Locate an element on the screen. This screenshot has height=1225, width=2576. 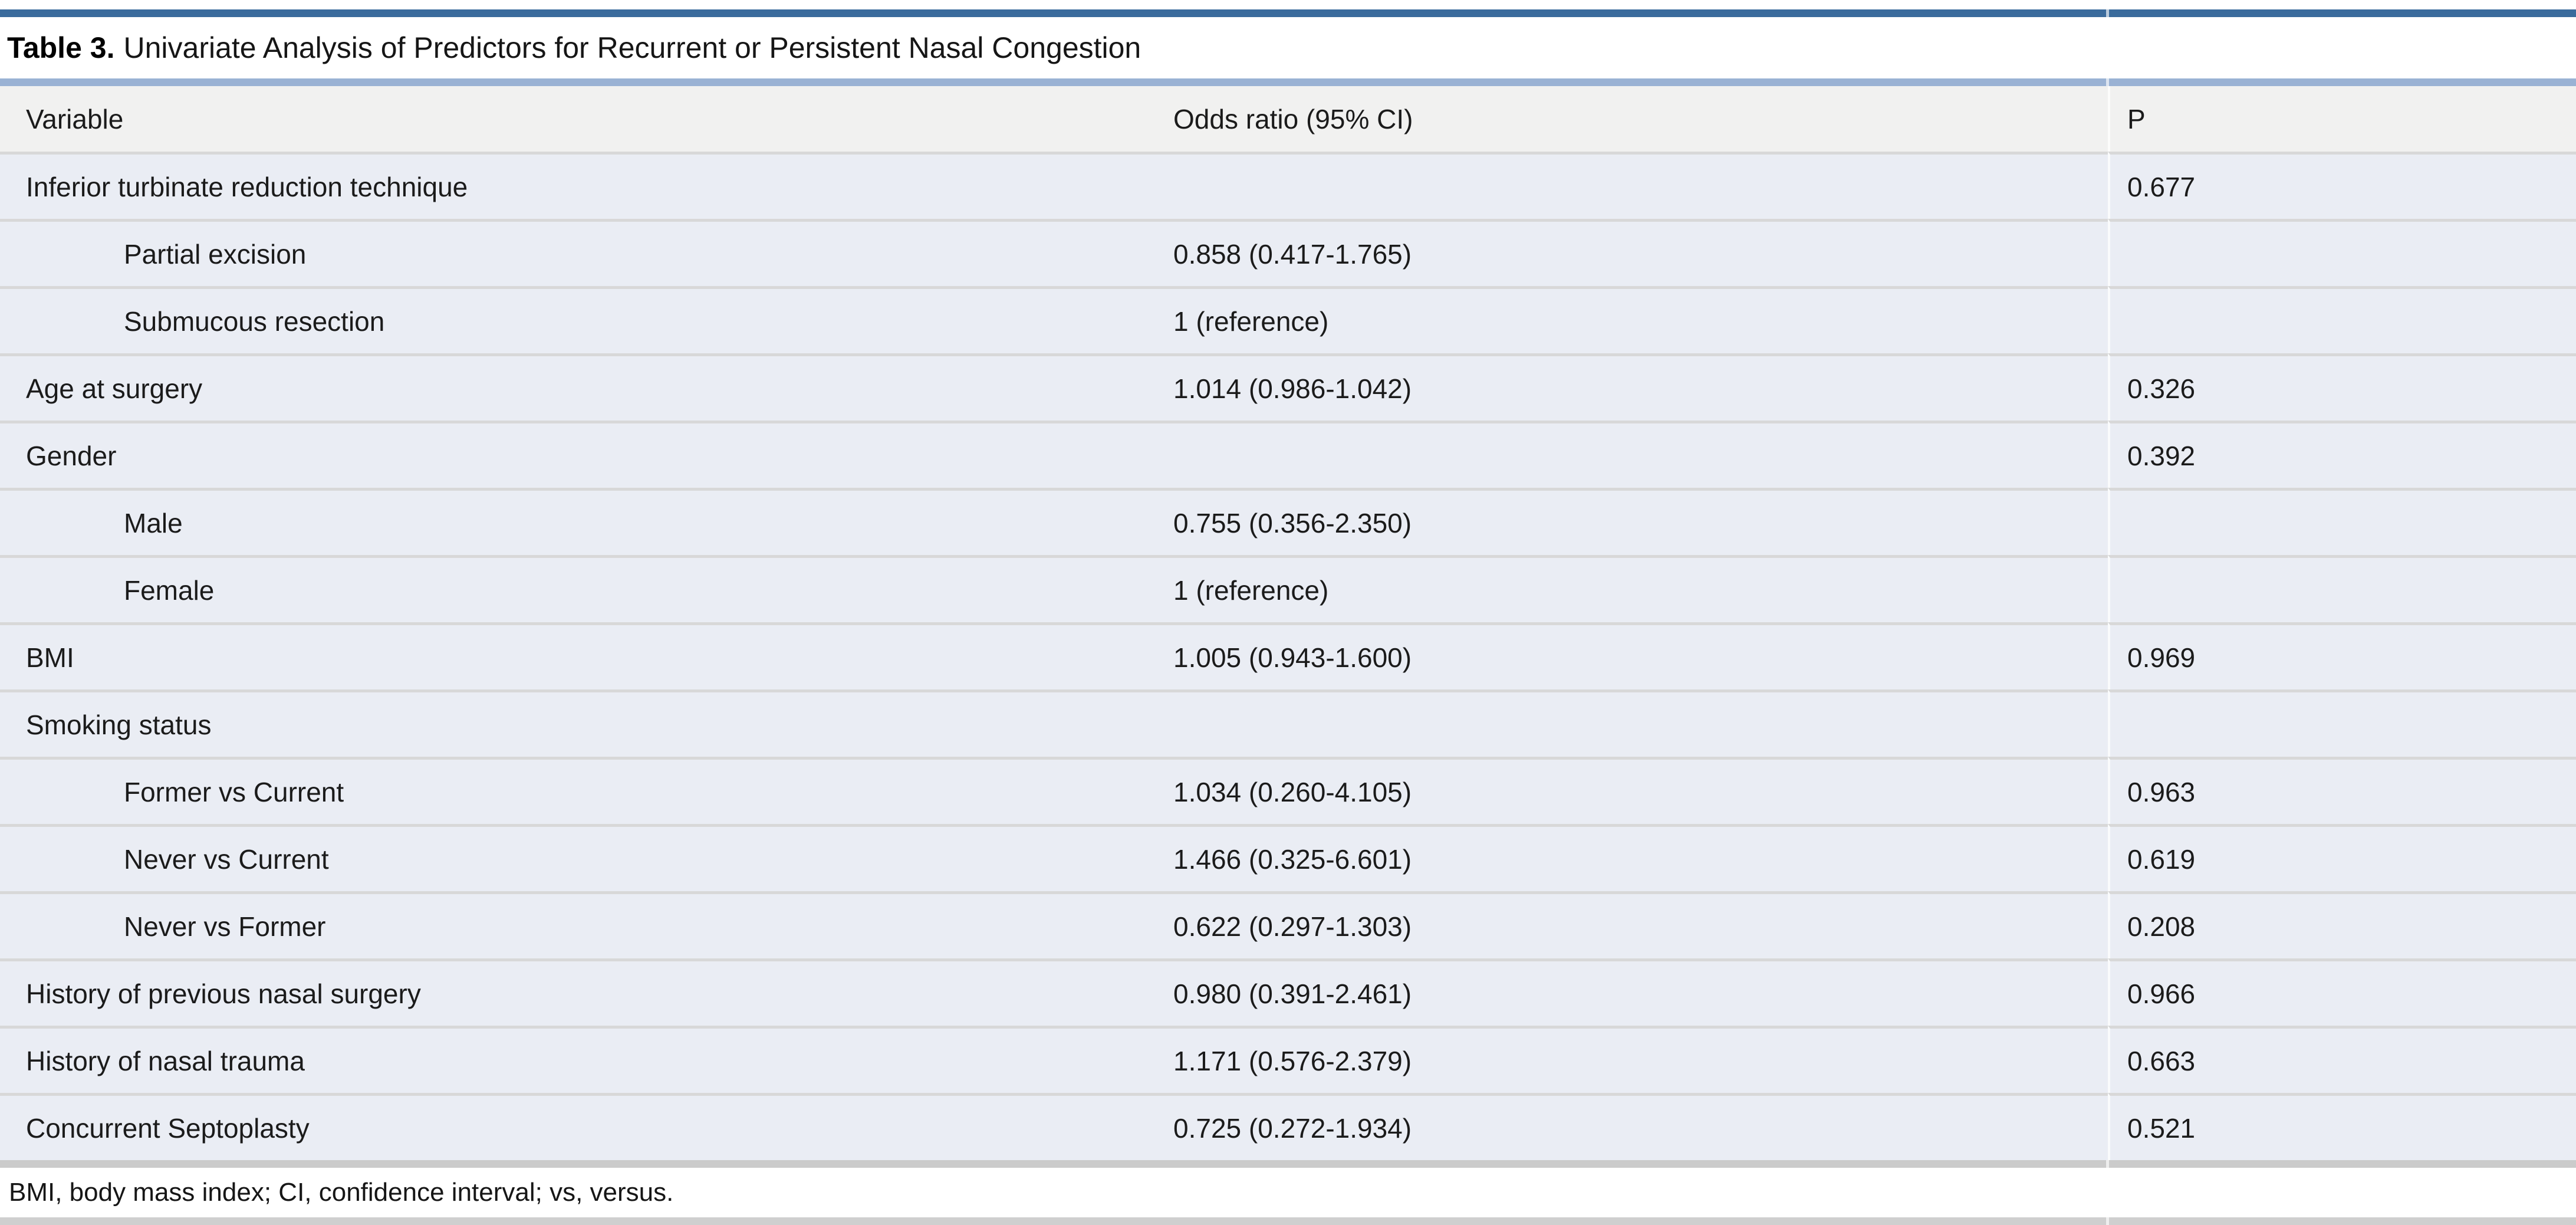
table-row: Partial excision 0.858 (0.417-1.765) is located at coordinates (1288, 252).